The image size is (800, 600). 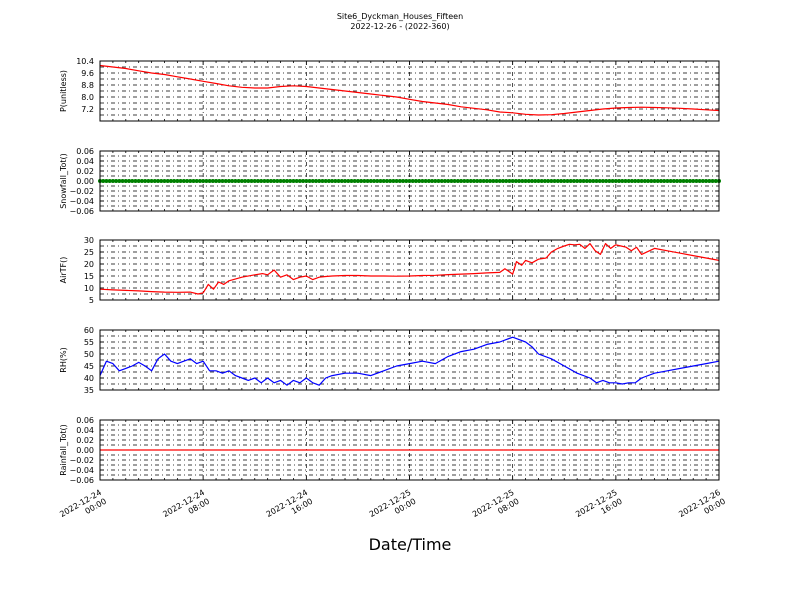 I want to click on y-tick-label: 55, so click(x=89, y=342).